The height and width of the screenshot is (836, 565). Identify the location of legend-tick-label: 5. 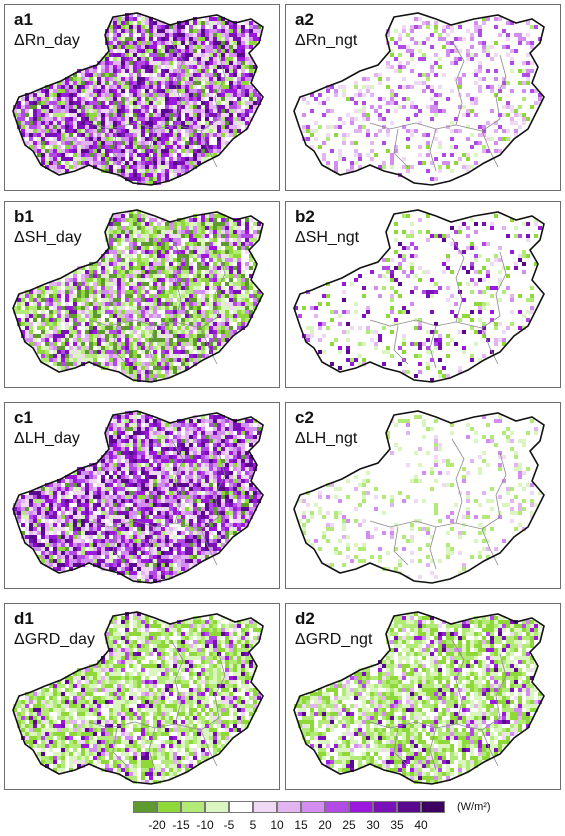
(253, 825).